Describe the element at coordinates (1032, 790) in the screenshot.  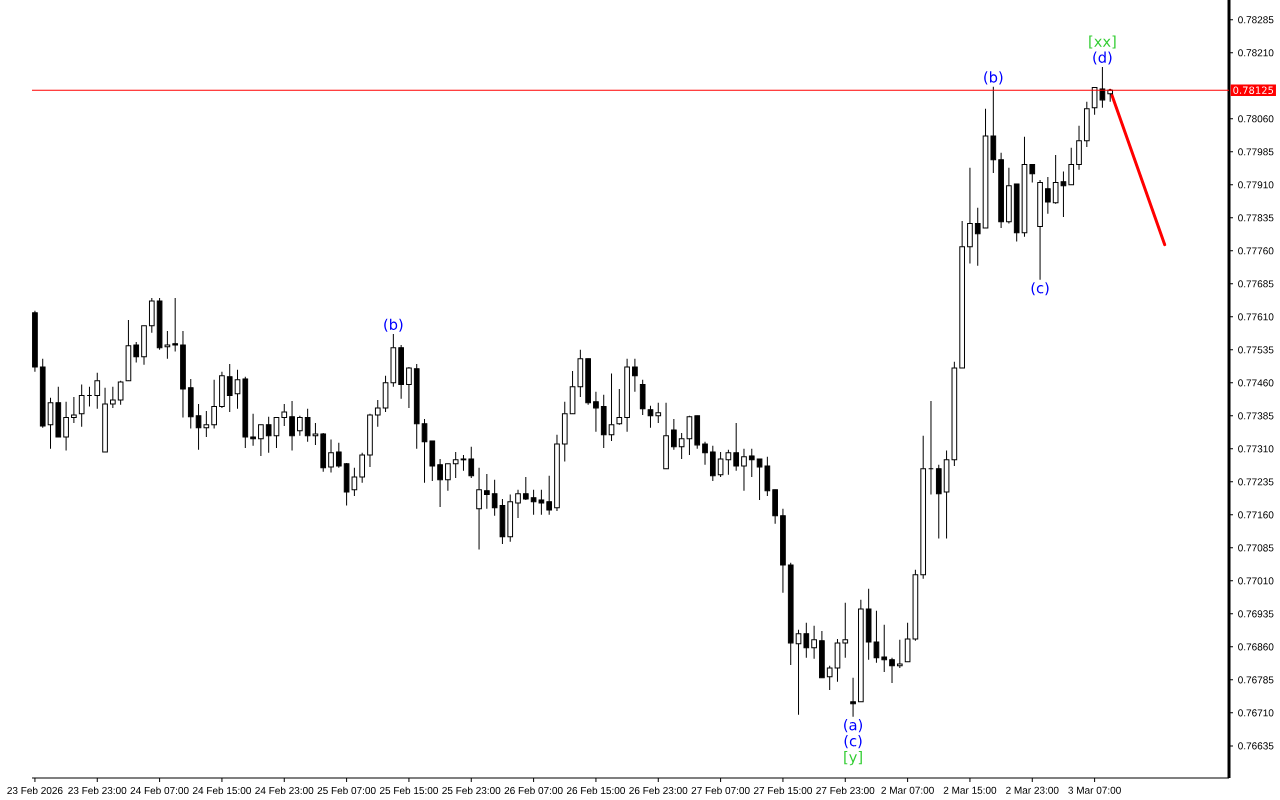
I see `x-tick-label: 2 Mar 23:00` at that location.